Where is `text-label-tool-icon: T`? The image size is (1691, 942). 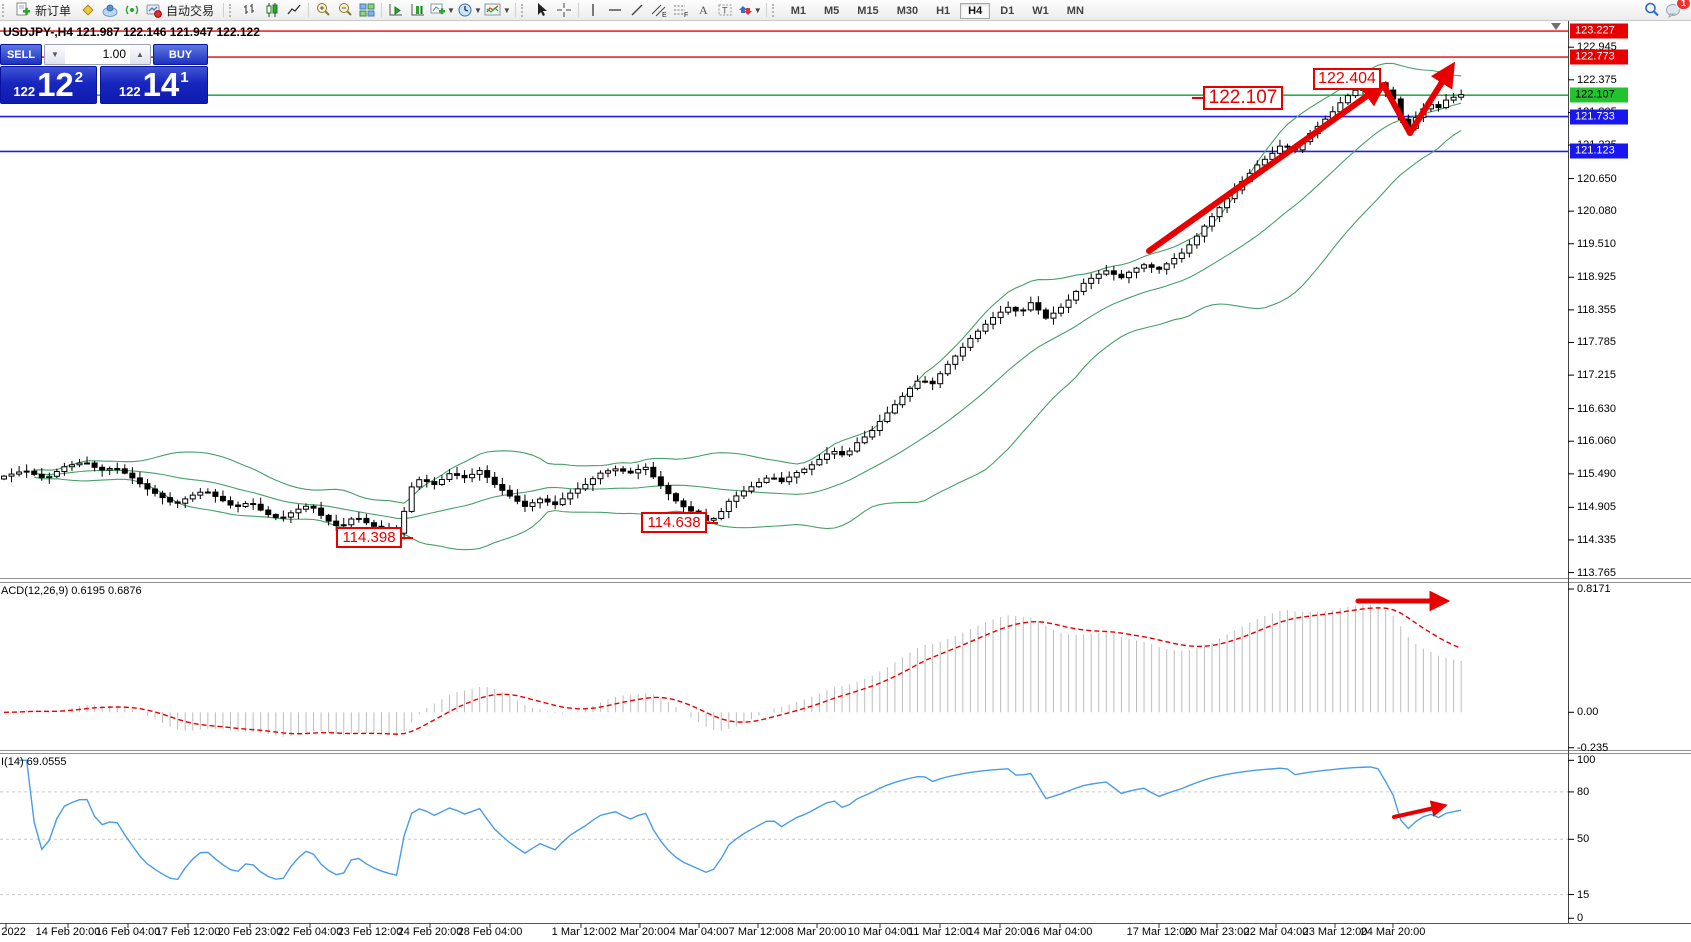 text-label-tool-icon: T is located at coordinates (725, 10).